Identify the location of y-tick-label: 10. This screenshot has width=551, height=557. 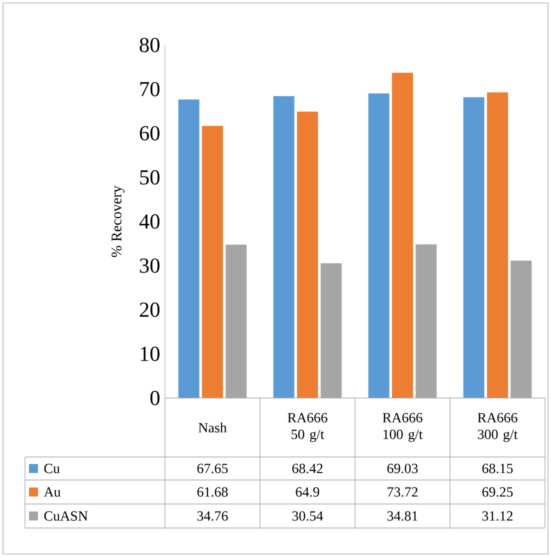
(150, 354).